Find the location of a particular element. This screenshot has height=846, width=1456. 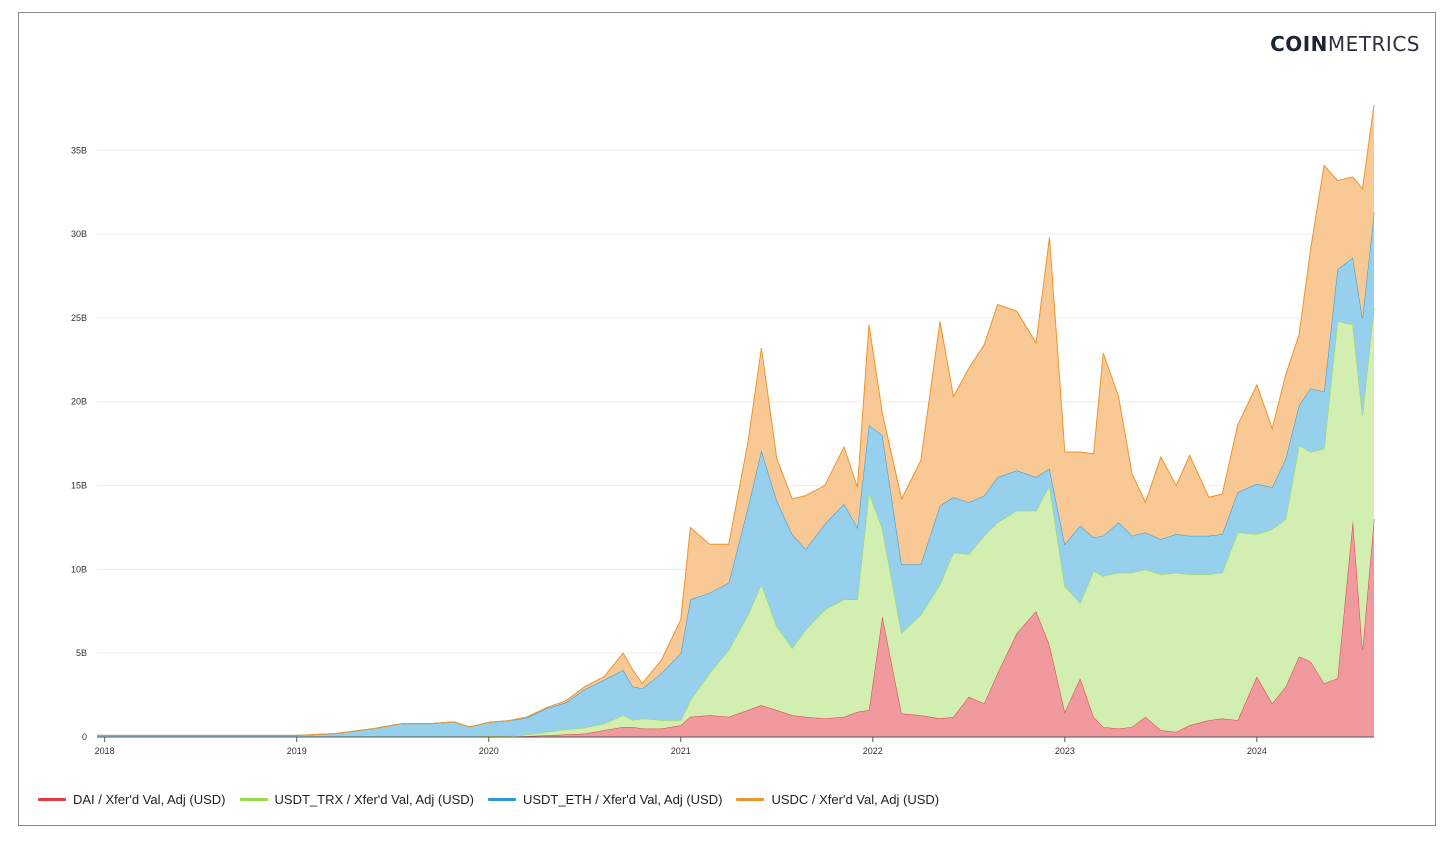

legend-item-3: USDC / Xfer'd Val, Adj (USD) is located at coordinates (837, 799).